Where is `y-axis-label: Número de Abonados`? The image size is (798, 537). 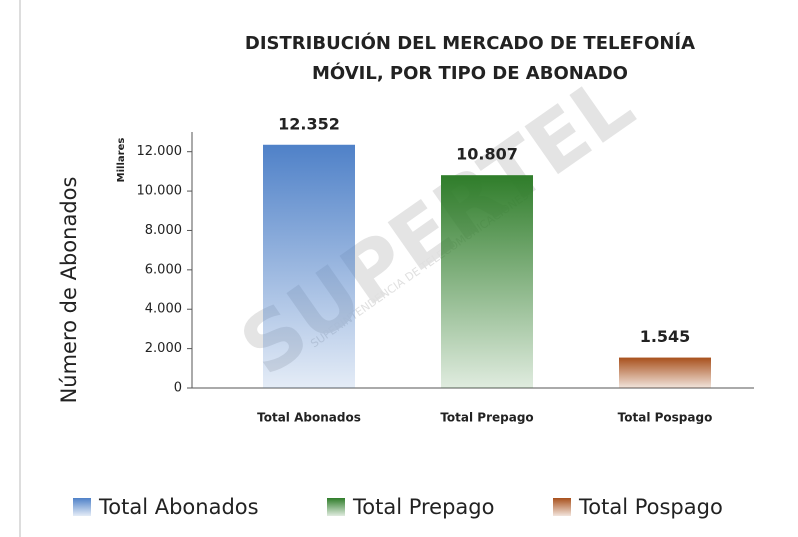
y-axis-label: Número de Abonados is located at coordinates (69, 290).